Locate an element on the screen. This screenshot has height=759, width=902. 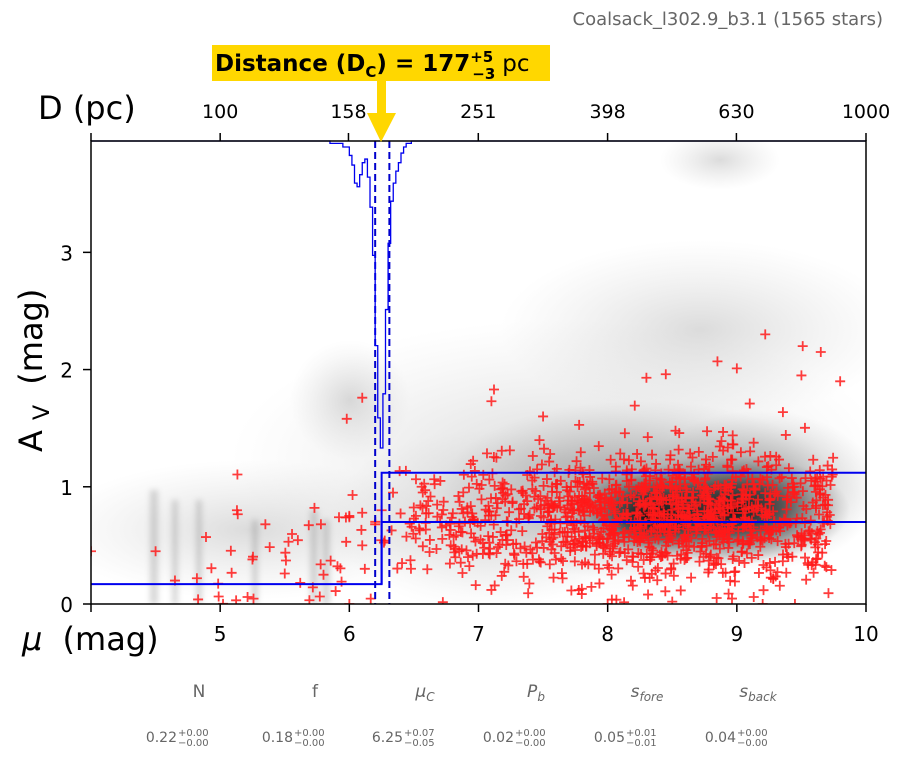
distance-unit: pc is located at coordinates (515, 64).